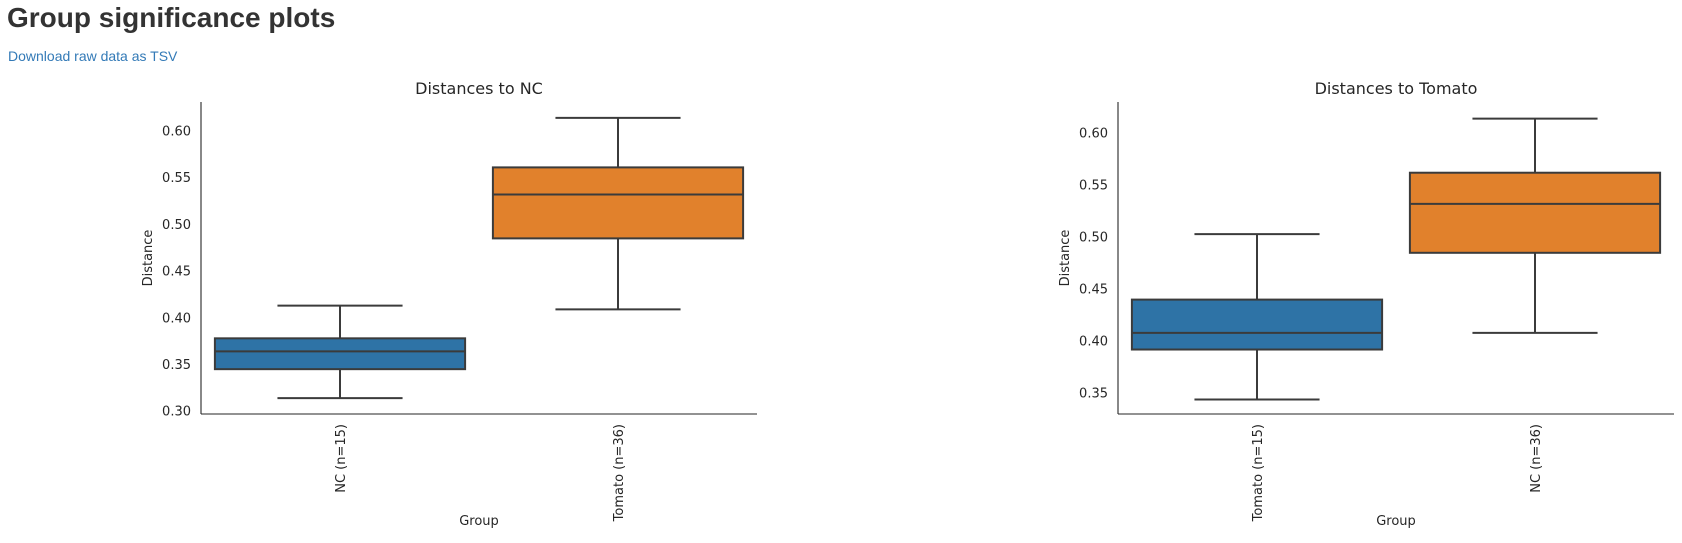 Image resolution: width=1682 pixels, height=543 pixels. What do you see at coordinates (1258, 473) in the screenshot?
I see `x-tick-label: Tomato (n=15)` at bounding box center [1258, 473].